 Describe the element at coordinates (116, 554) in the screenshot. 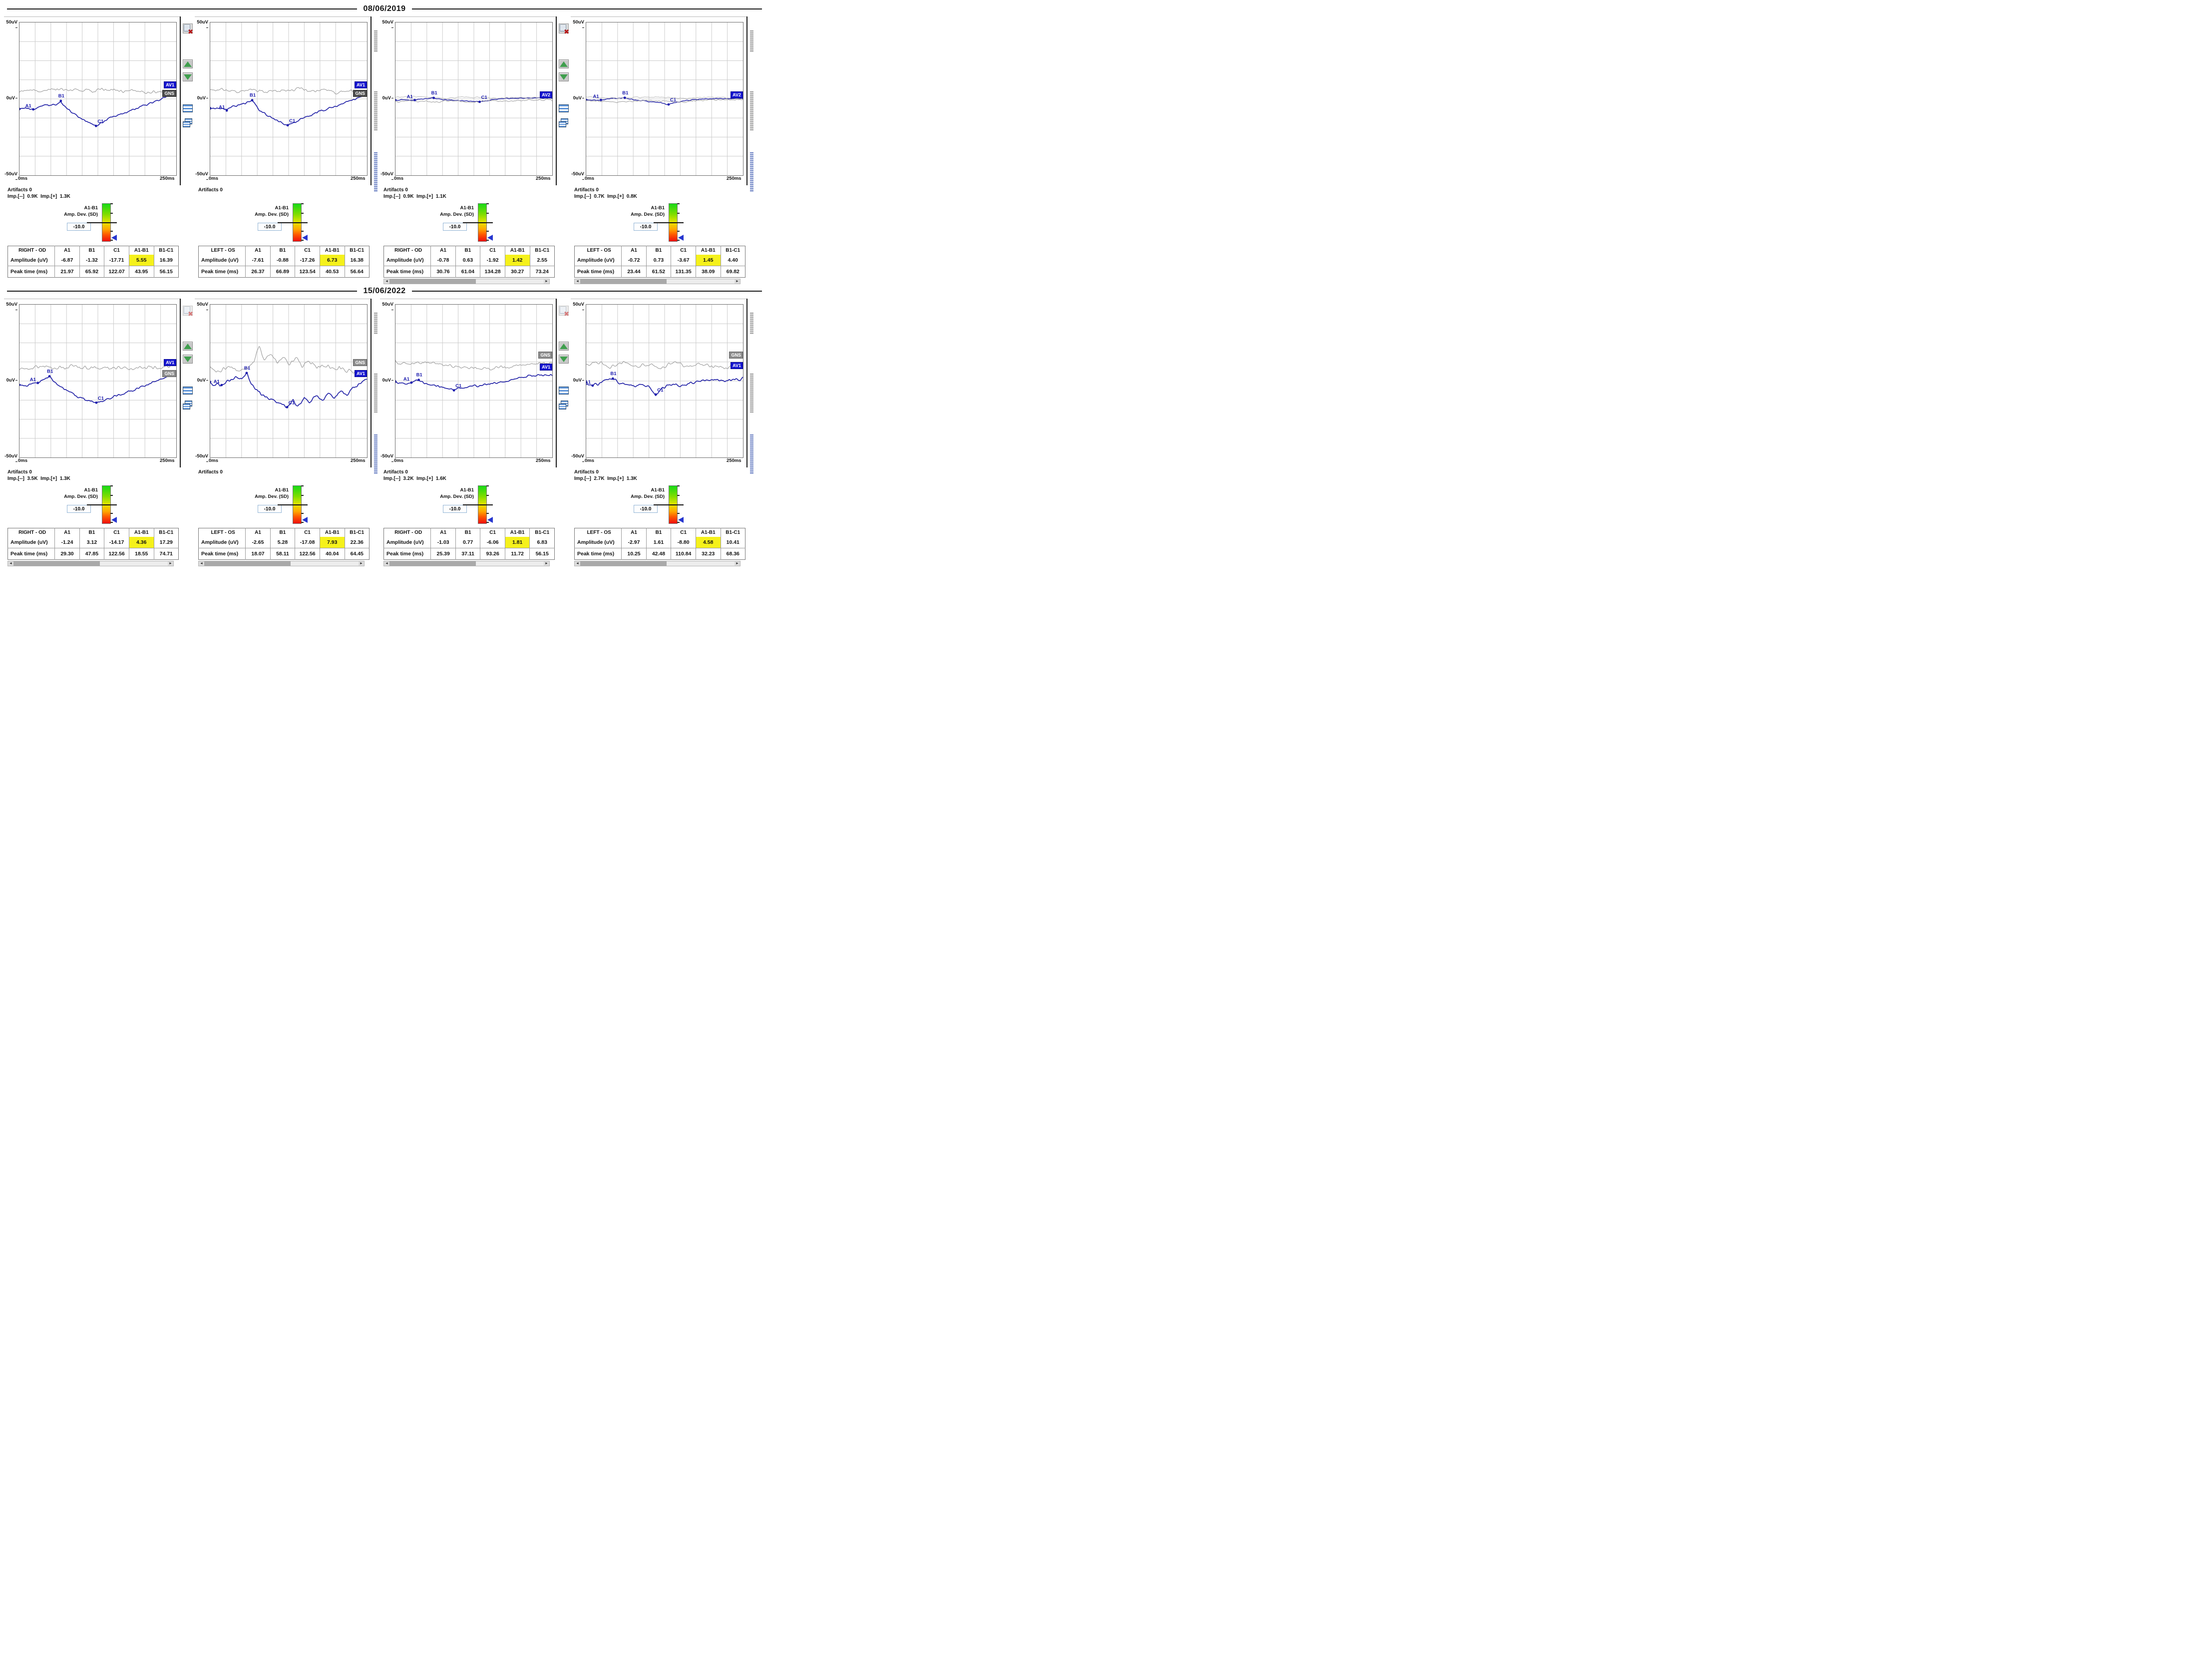

I see `value-cell: 122.56` at that location.